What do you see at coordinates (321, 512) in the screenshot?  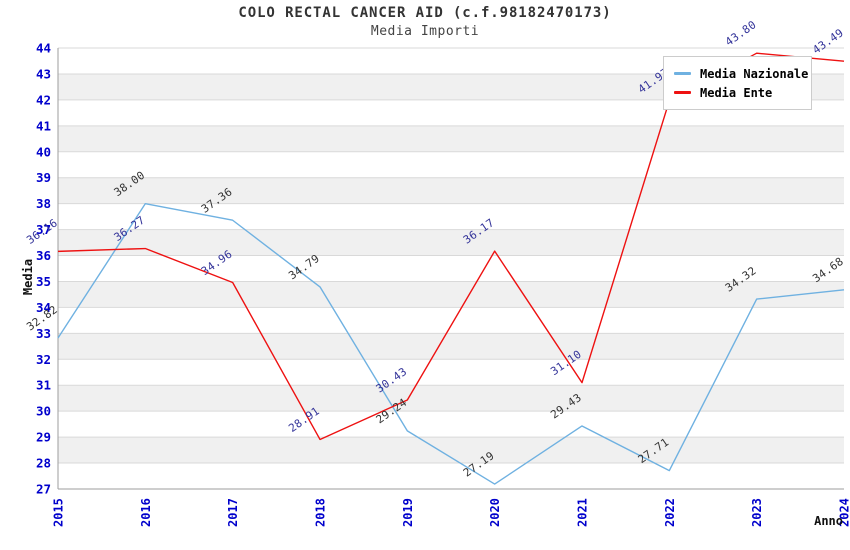 I see `x-tick-label: 2018` at bounding box center [321, 512].